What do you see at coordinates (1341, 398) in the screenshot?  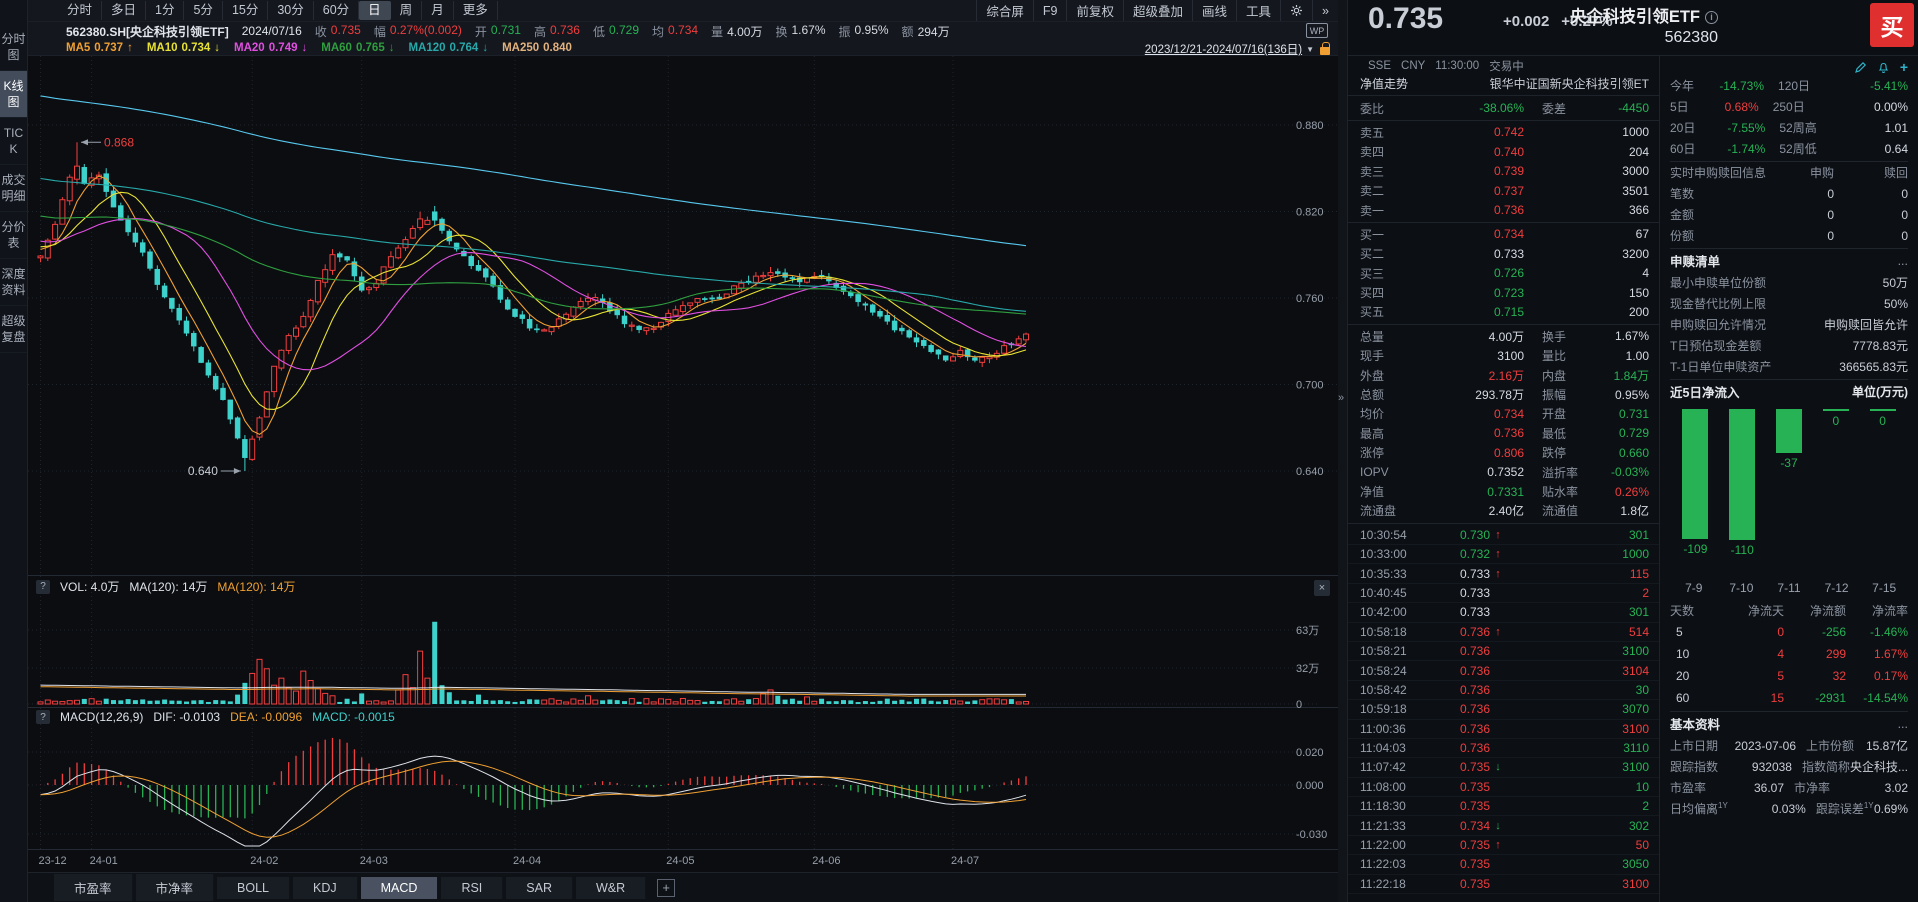 I see `expander-icon: »` at bounding box center [1341, 398].